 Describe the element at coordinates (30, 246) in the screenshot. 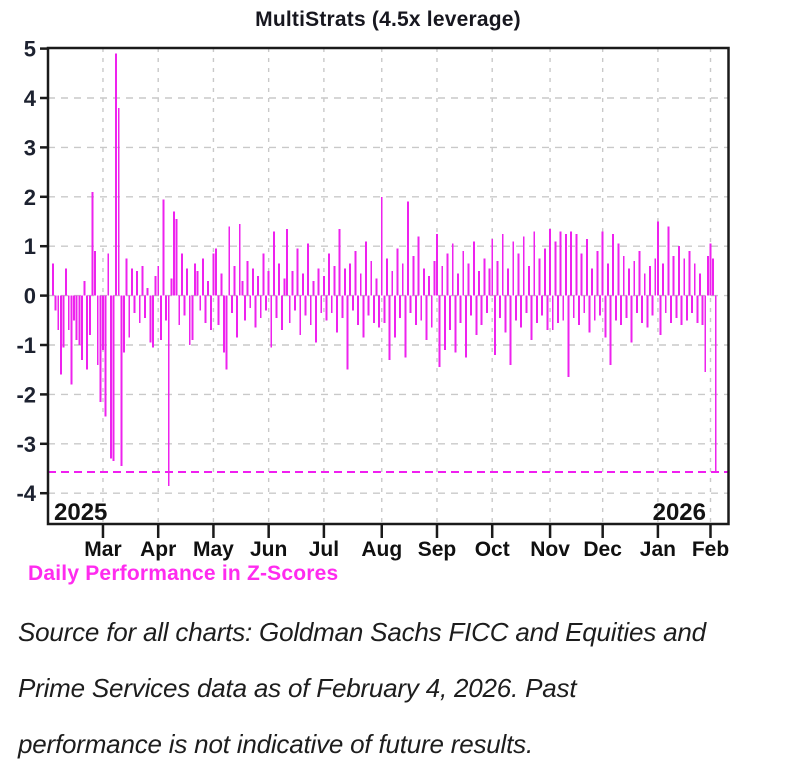

I see `y-tick-label: 1` at that location.